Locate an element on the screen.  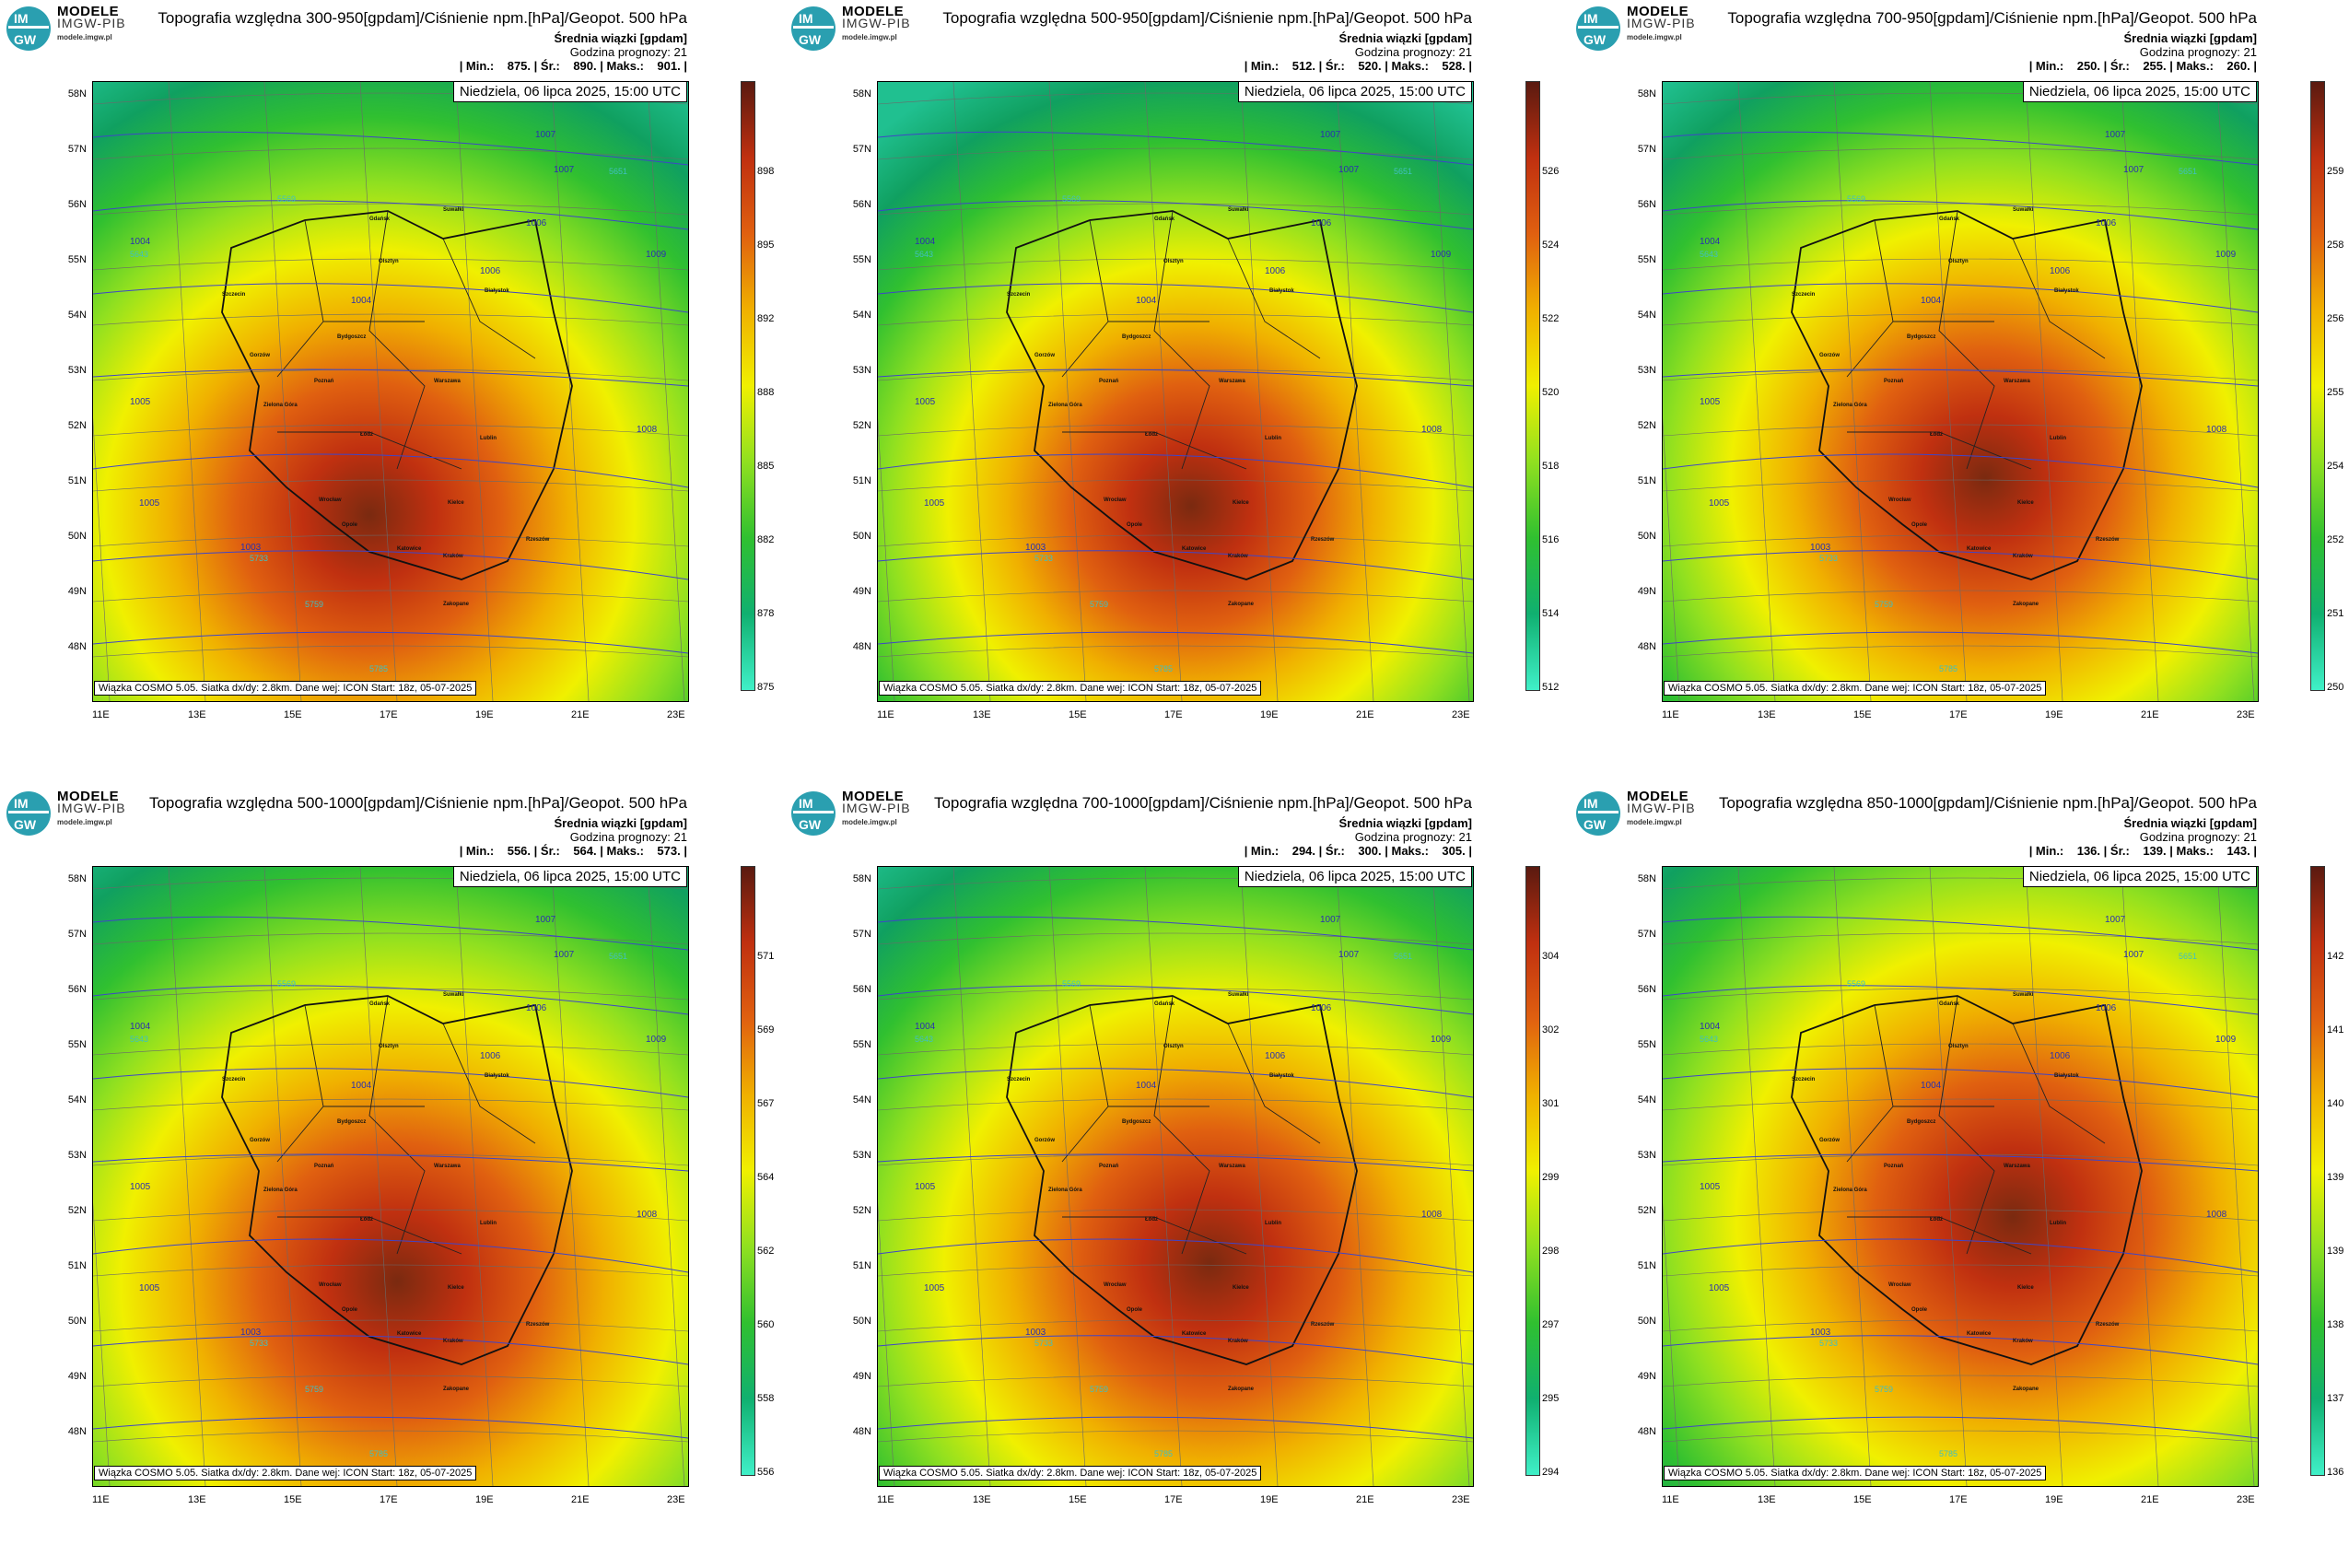
stat-max-label: | Maks.: is located at coordinates (1407, 851).